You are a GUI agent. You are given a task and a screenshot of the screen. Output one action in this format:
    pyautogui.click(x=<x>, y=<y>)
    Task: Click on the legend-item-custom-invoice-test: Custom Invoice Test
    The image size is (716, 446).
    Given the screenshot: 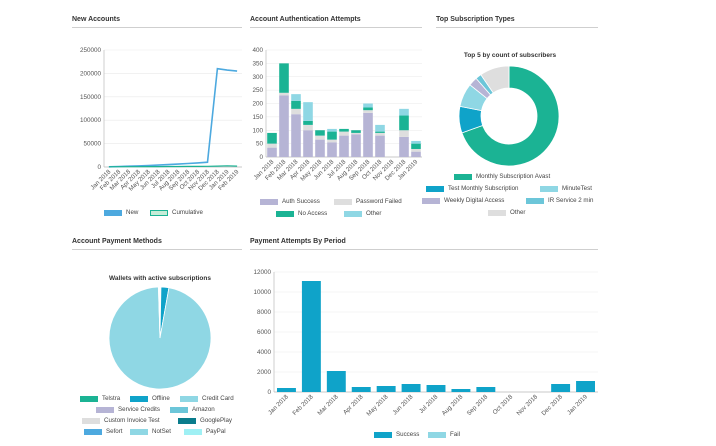 What is the action you would take?
    pyautogui.click(x=121, y=420)
    